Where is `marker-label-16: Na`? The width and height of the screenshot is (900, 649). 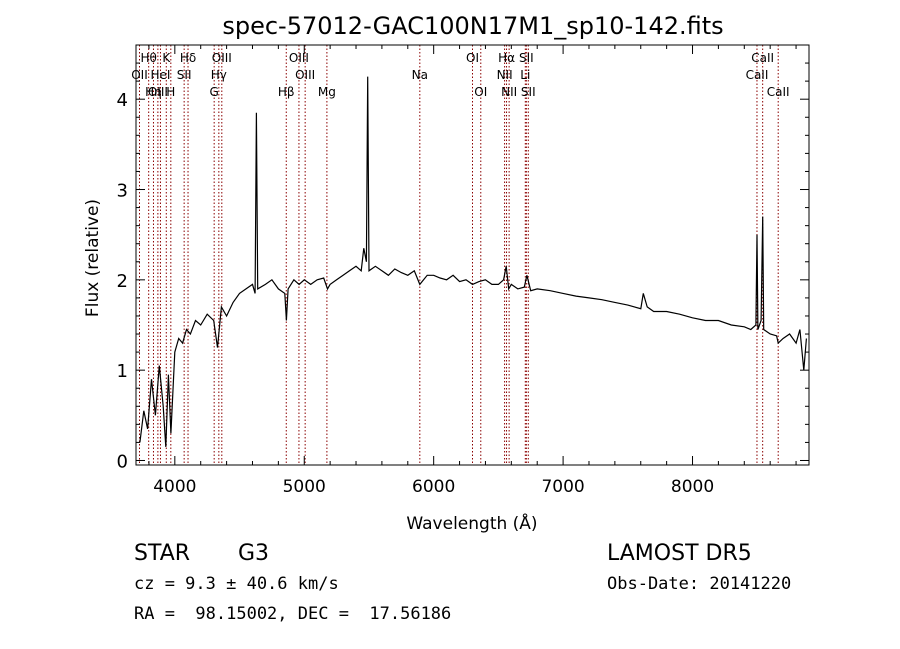
marker-label-16: Na is located at coordinates (420, 75).